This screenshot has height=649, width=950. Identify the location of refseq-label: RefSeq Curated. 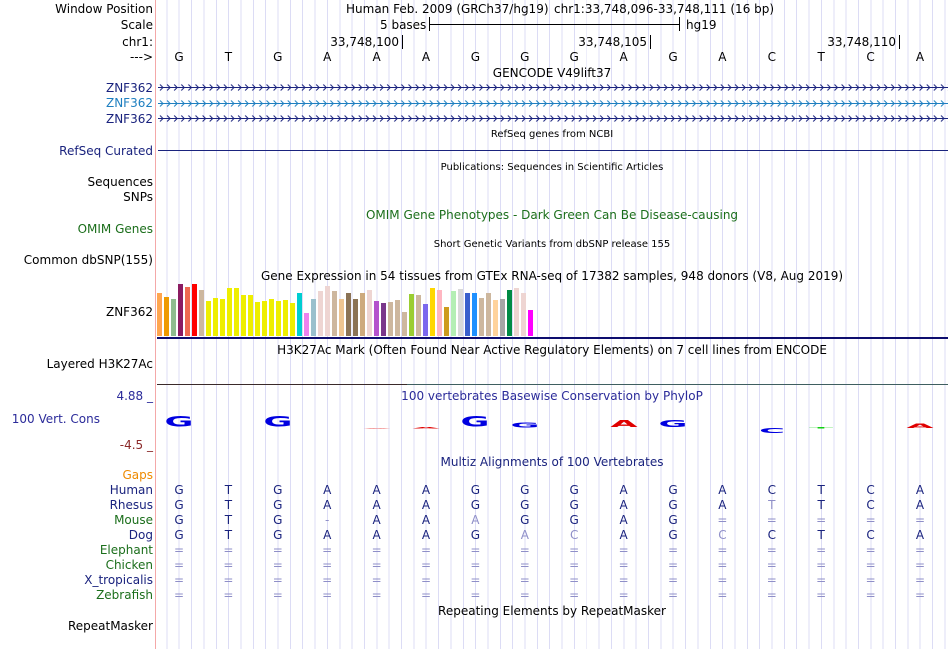
(106, 151).